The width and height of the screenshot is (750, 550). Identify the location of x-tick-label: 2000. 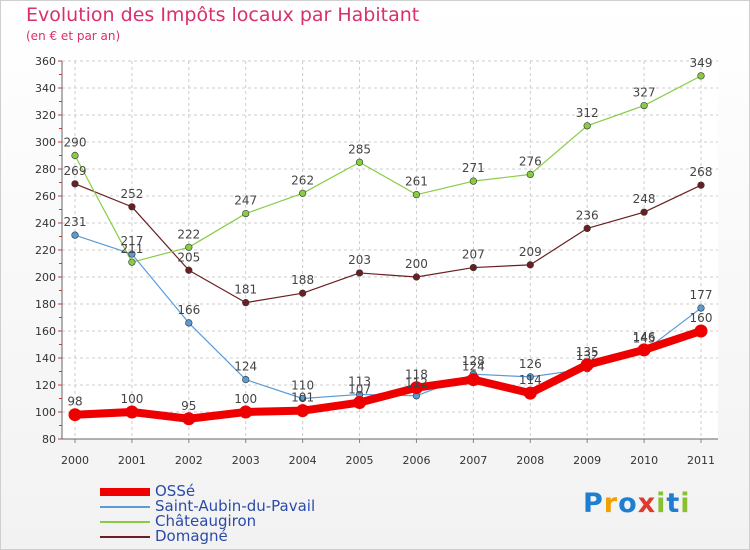
(75, 460).